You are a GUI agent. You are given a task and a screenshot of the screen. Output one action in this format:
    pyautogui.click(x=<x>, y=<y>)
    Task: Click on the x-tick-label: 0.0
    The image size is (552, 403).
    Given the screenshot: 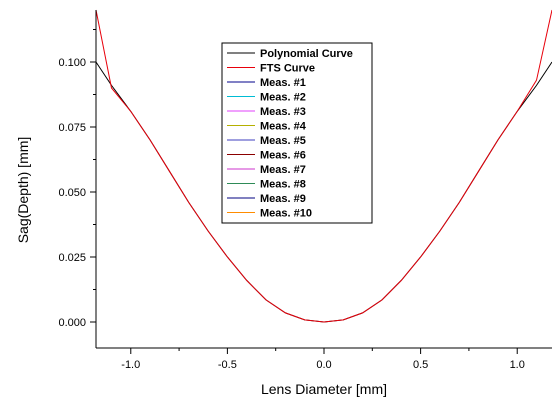 What is the action you would take?
    pyautogui.click(x=323, y=365)
    